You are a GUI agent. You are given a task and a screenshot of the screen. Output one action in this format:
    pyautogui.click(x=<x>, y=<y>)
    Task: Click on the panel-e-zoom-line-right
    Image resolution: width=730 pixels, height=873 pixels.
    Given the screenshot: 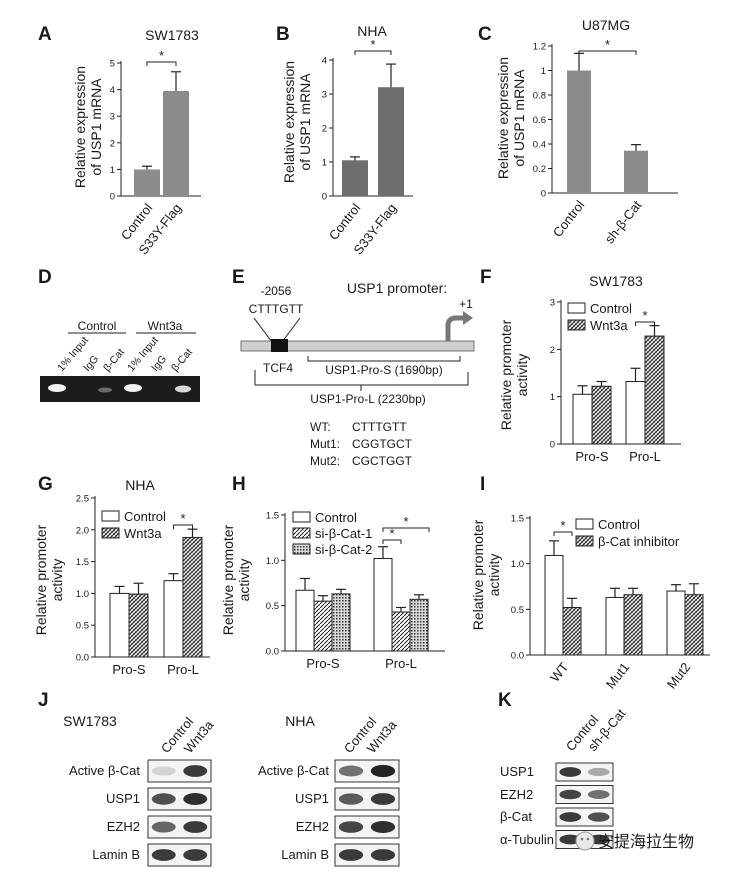 What is the action you would take?
    pyautogui.click(x=291, y=330)
    